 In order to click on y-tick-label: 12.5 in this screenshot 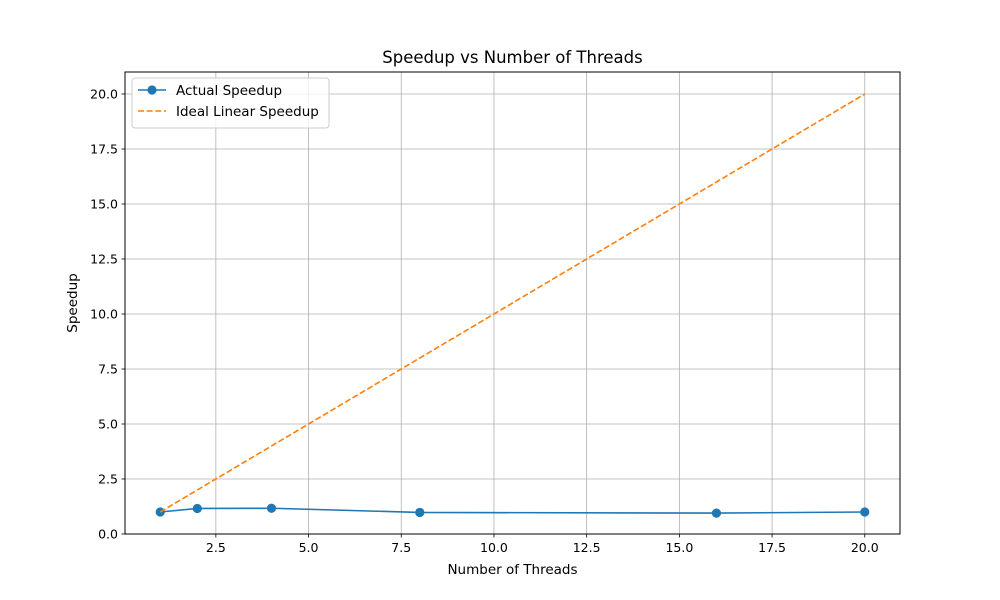, I will do `click(104, 259)`.